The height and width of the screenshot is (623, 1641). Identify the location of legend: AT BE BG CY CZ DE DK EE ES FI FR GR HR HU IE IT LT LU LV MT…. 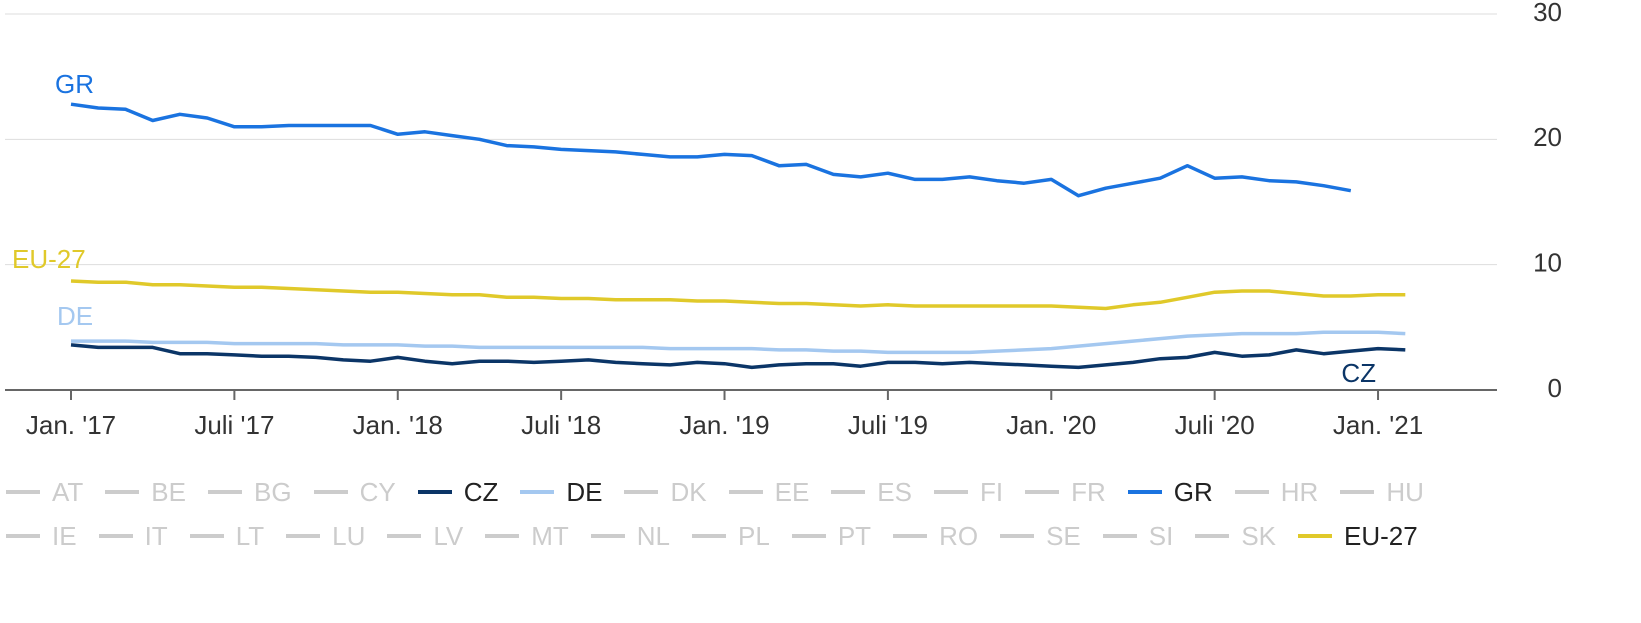
(756, 514).